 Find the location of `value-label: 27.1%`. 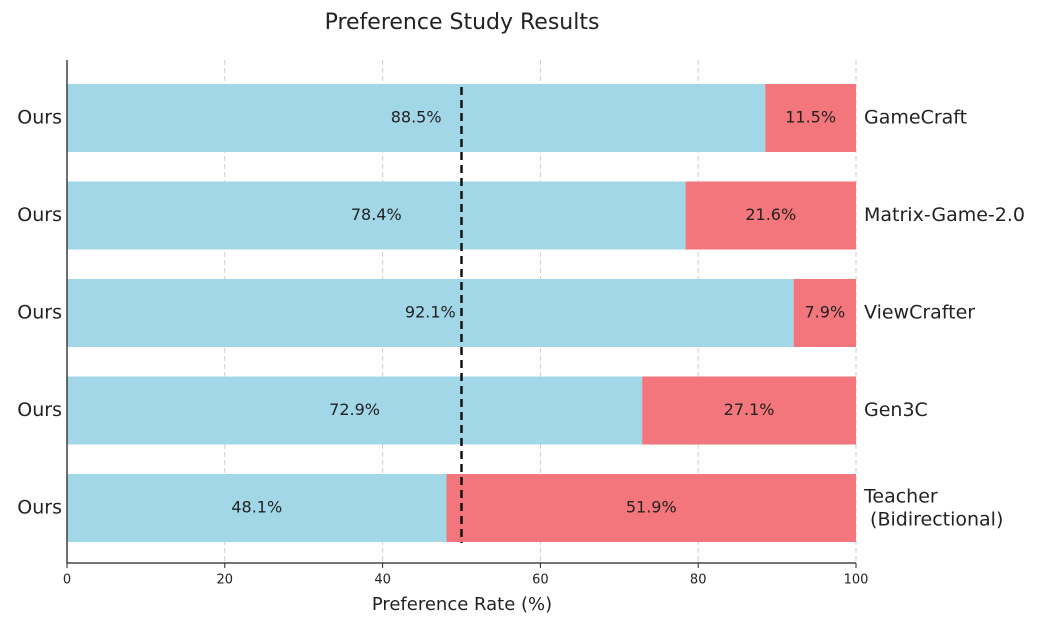

value-label: 27.1% is located at coordinates (749, 409).